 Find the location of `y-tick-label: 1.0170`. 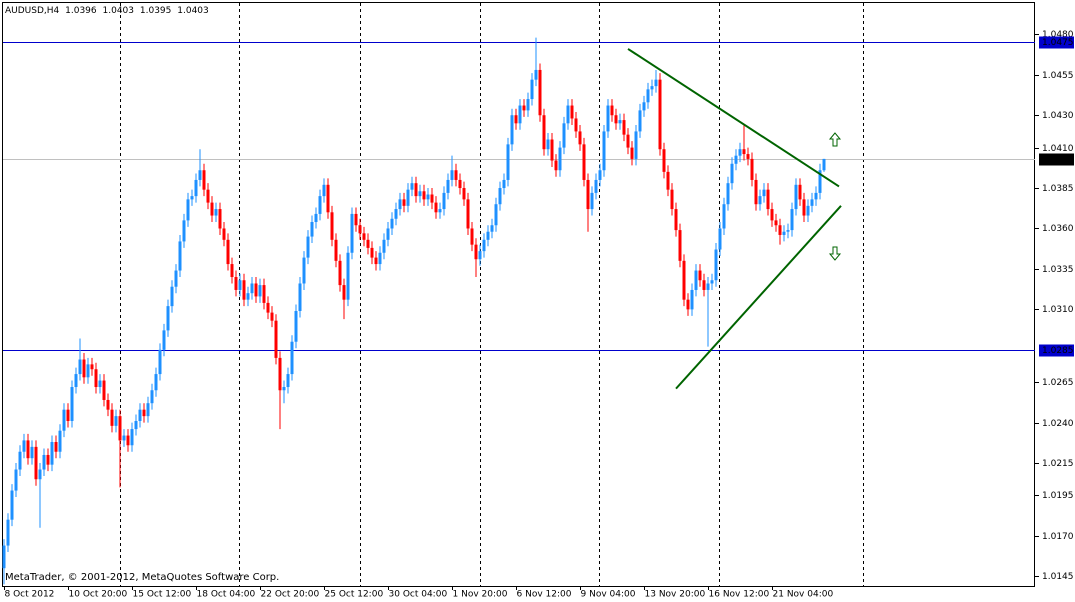

y-tick-label: 1.0170 is located at coordinates (1058, 537).